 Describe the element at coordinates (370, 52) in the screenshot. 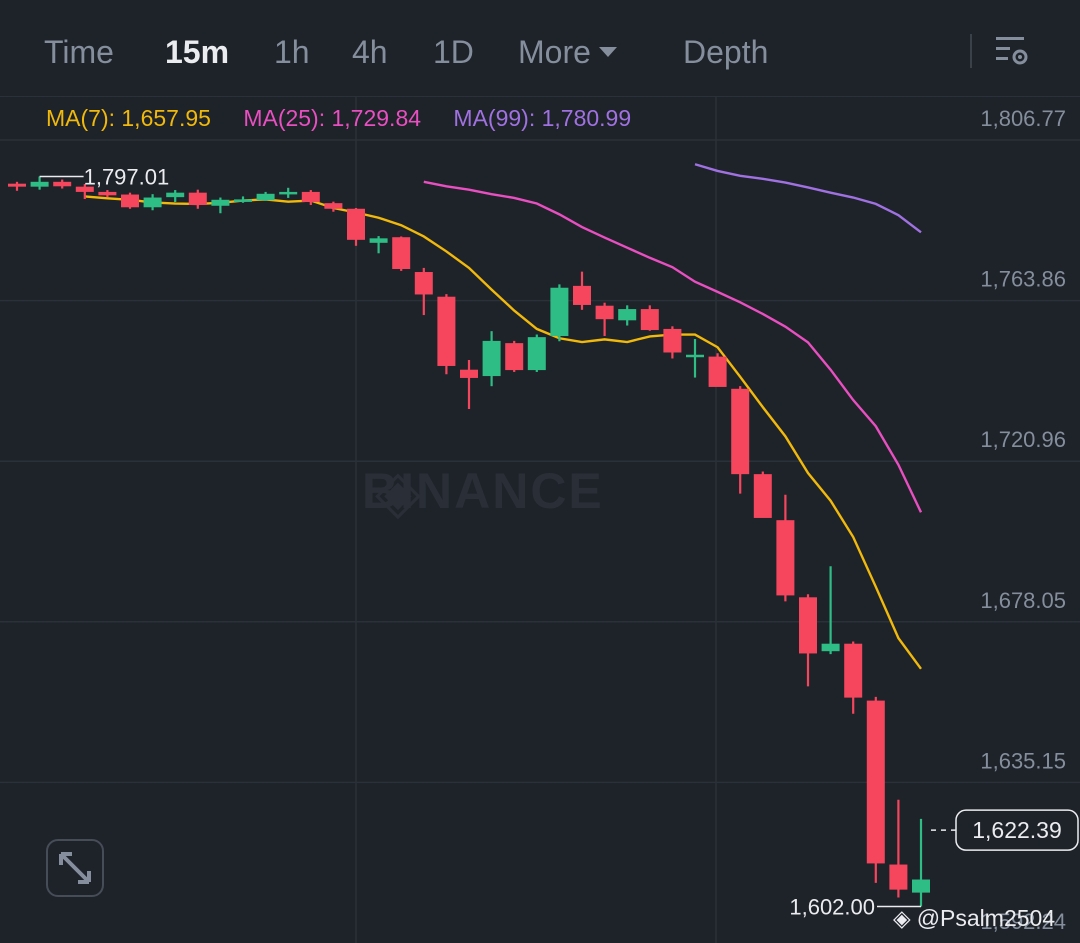

I see `tab-4h: 4h` at that location.